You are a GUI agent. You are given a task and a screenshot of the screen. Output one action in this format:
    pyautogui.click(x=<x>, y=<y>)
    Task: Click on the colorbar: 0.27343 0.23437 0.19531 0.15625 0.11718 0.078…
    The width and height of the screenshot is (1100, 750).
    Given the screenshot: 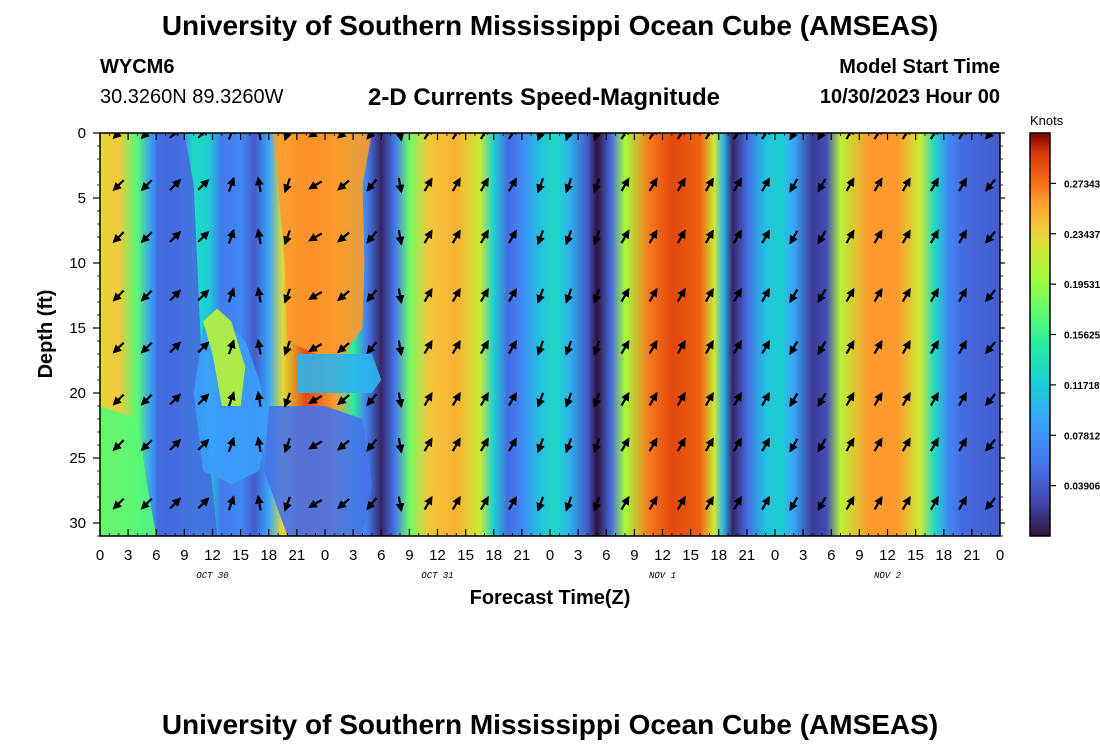 What is the action you would take?
    pyautogui.click(x=1064, y=334)
    